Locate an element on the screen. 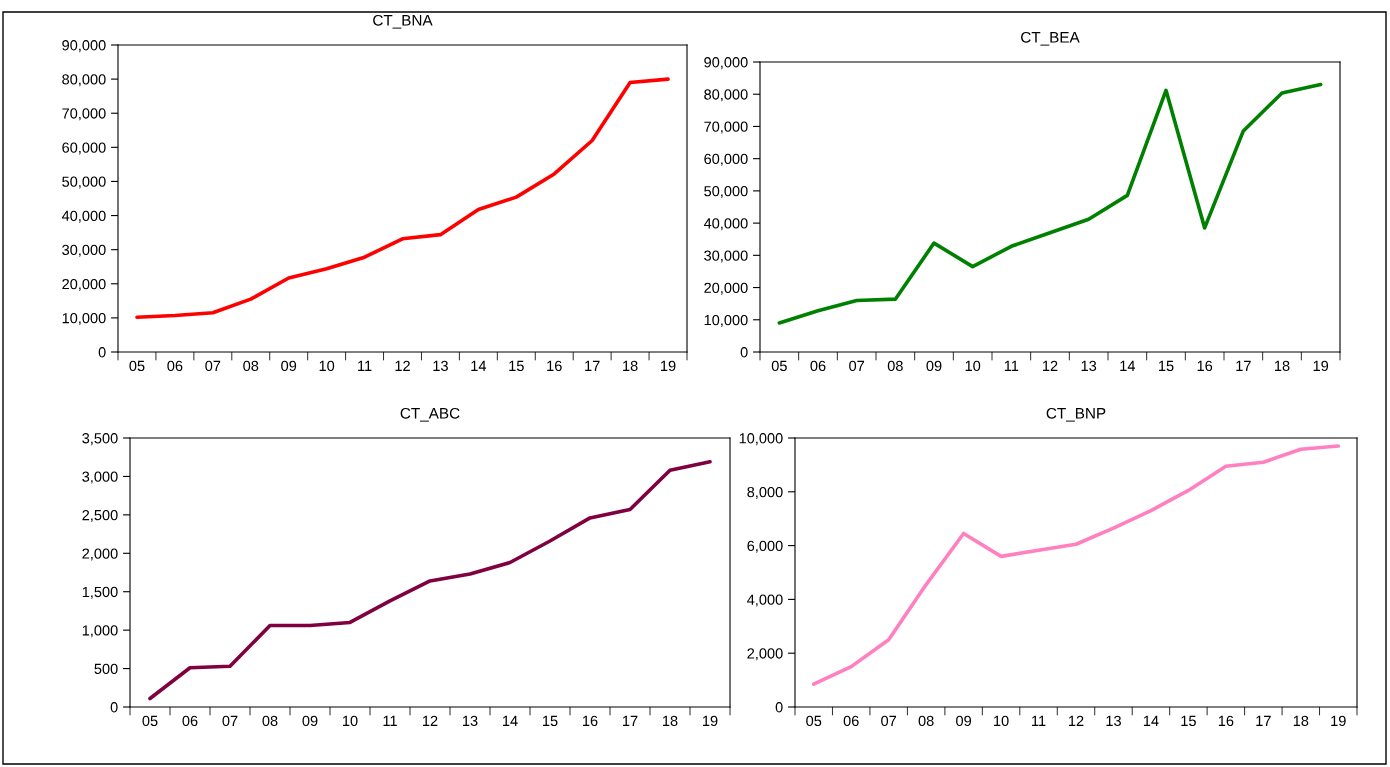 The image size is (1390, 767). chart-title: CT_ABC is located at coordinates (430, 414).